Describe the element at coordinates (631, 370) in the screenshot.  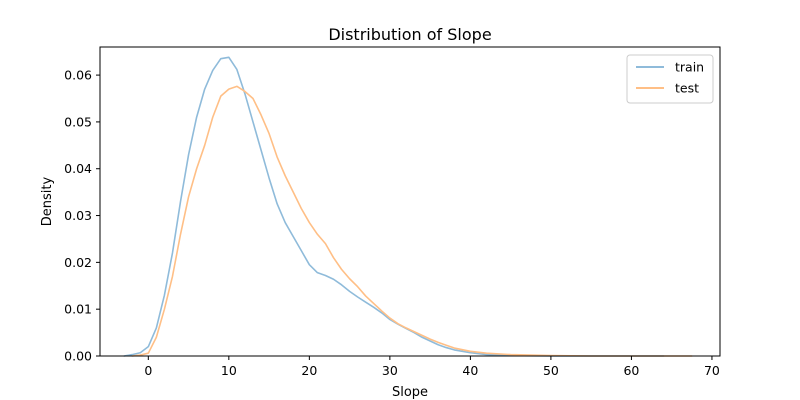
I see `x-tick-label: 60` at that location.